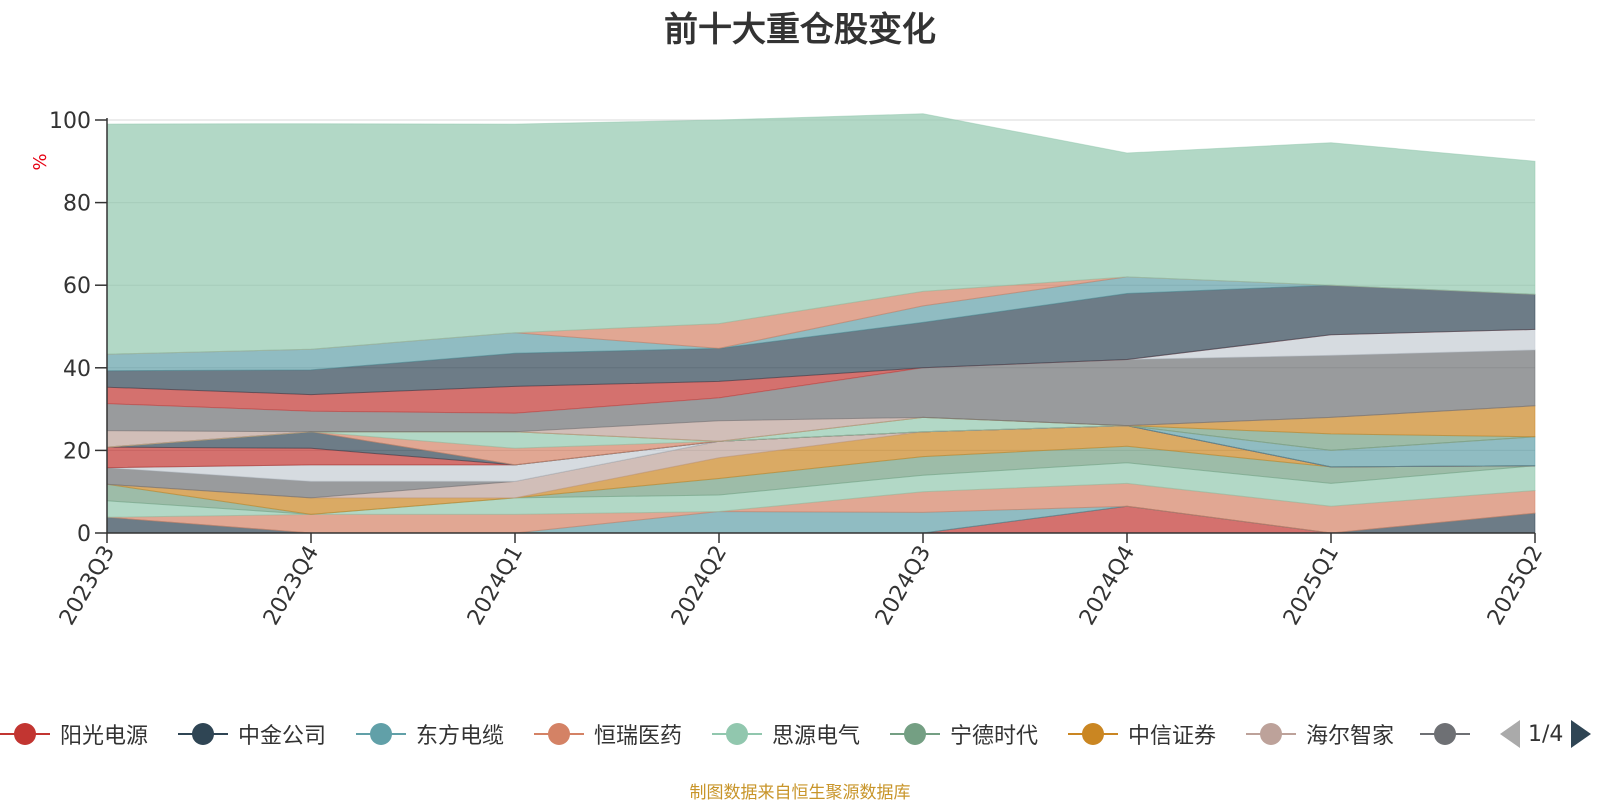 This screenshot has height=803, width=1600. Describe the element at coordinates (1107, 586) in the screenshot. I see `x-tick-label: 2024Q4` at that location.